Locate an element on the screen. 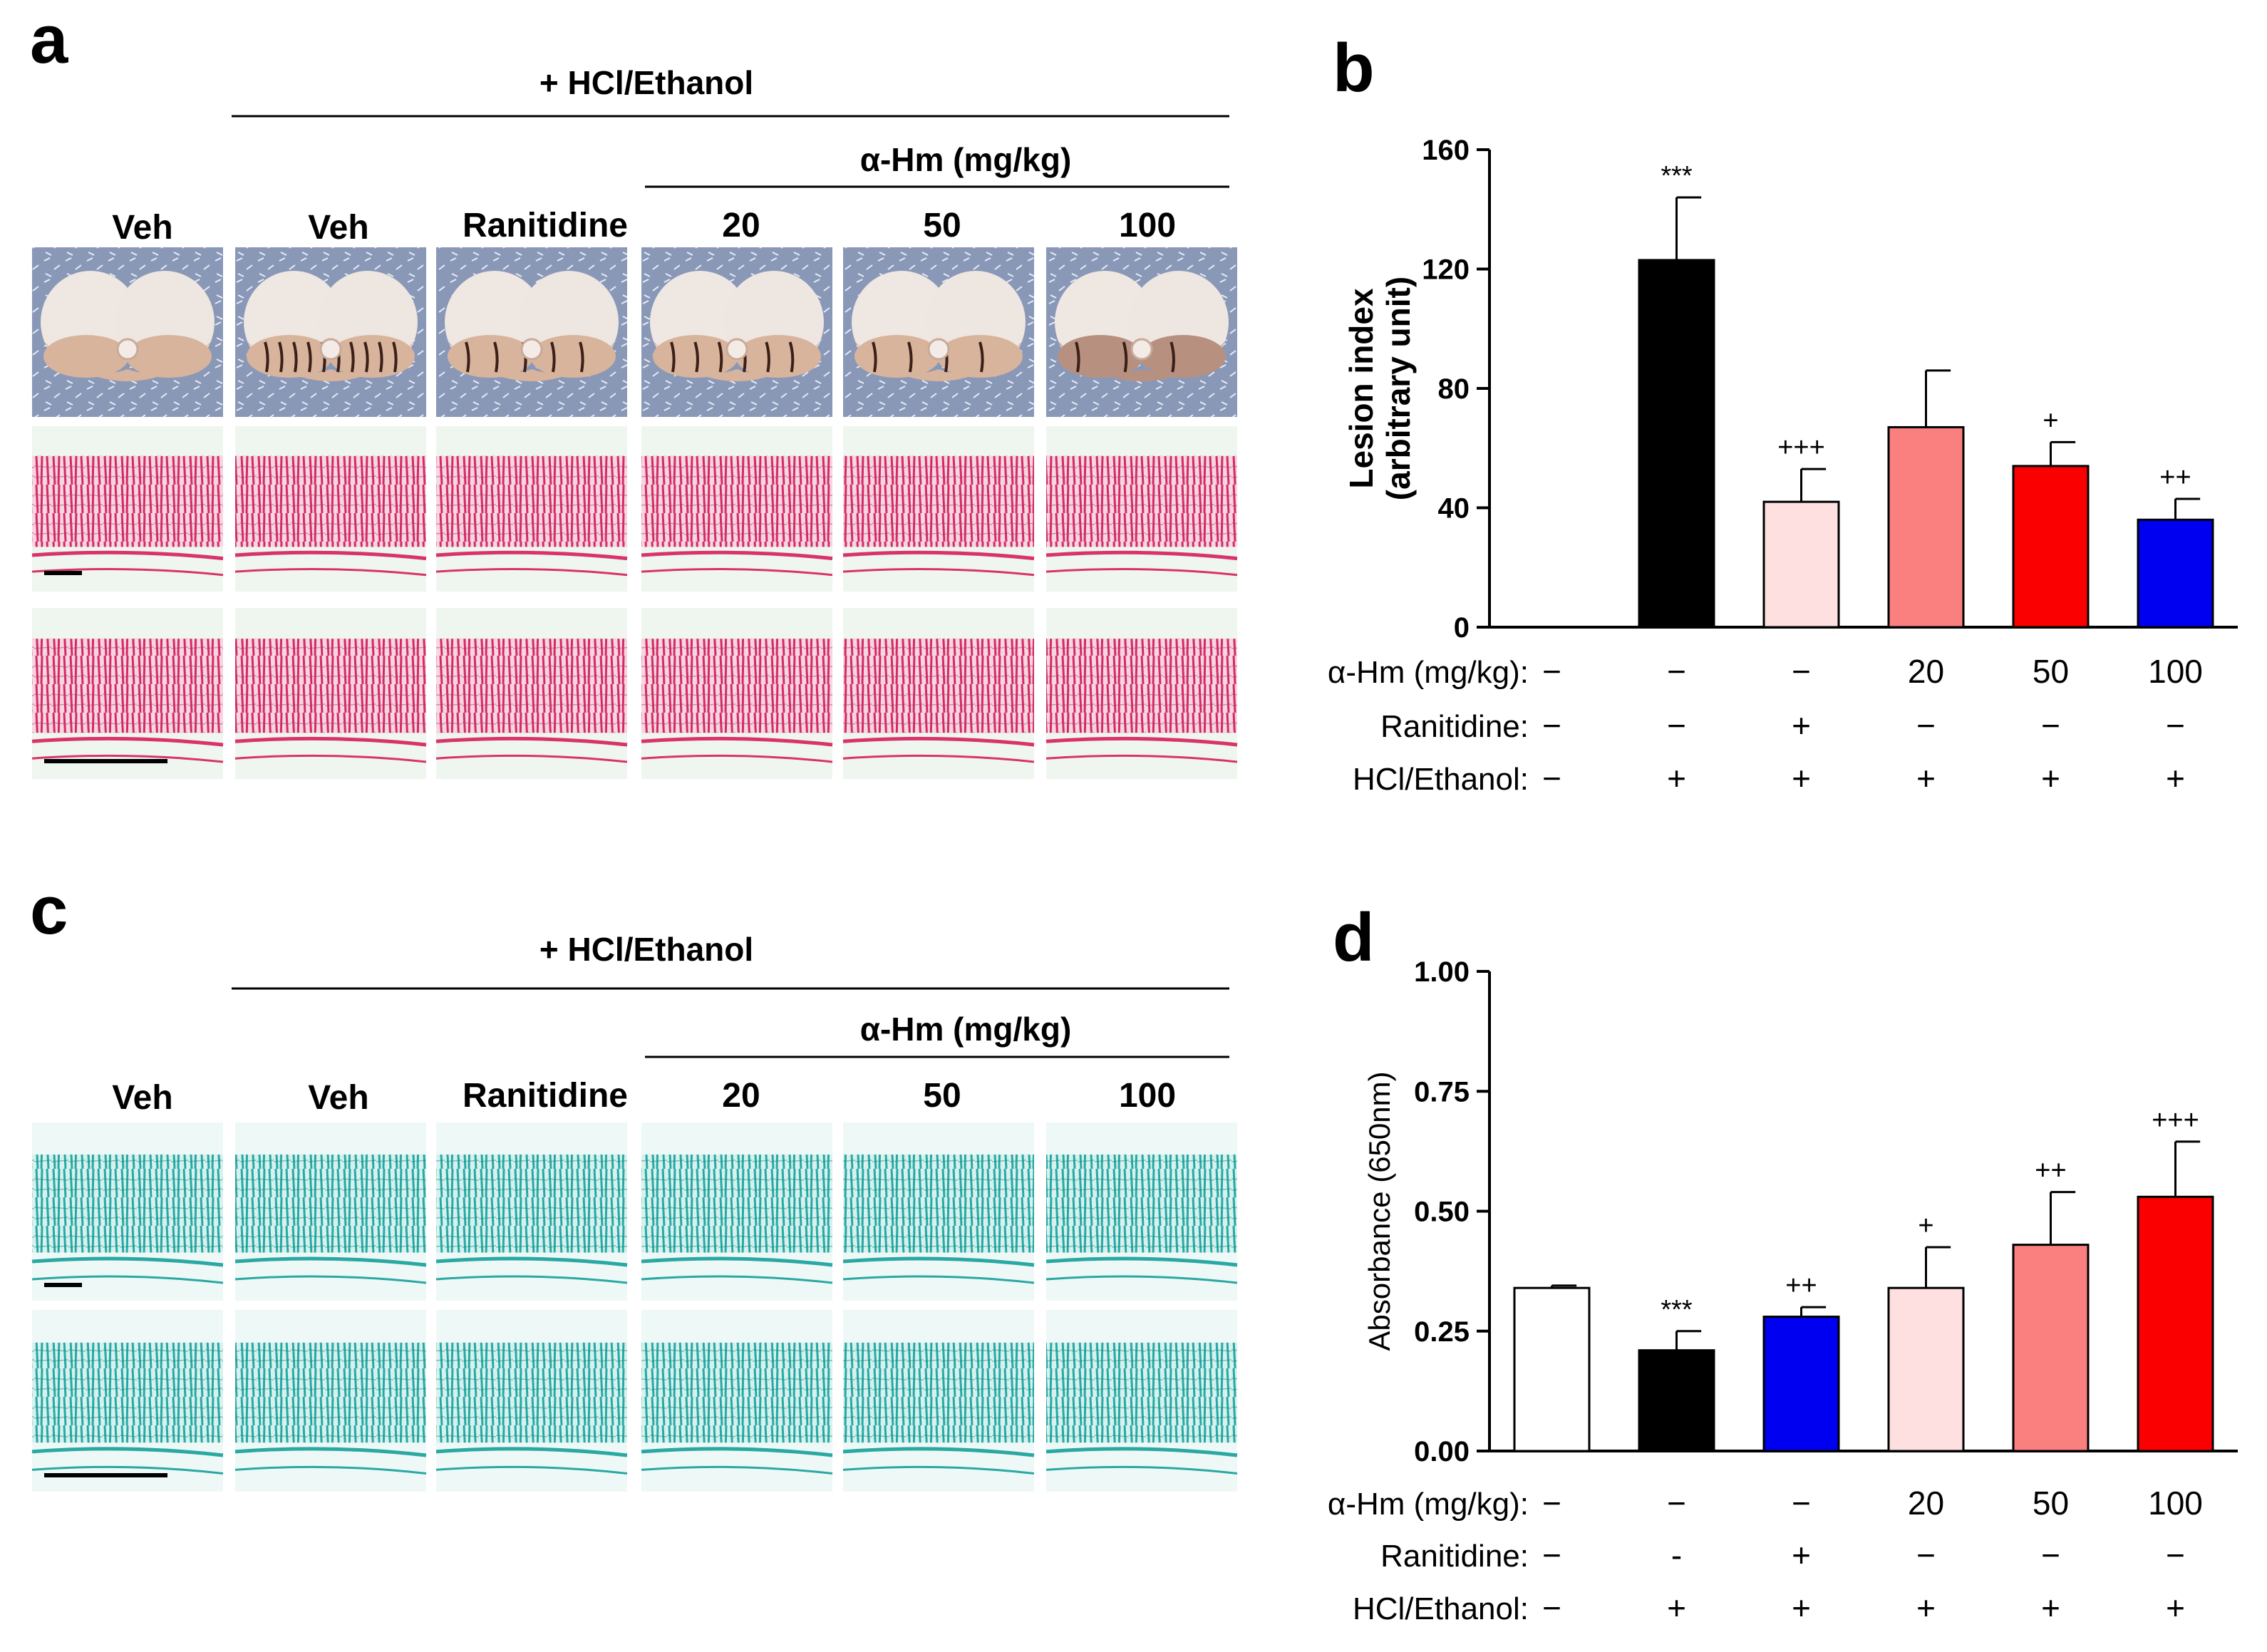 Image resolution: width=2267 pixels, height=1652 pixels. column-label: Veh is located at coordinates (142, 228).